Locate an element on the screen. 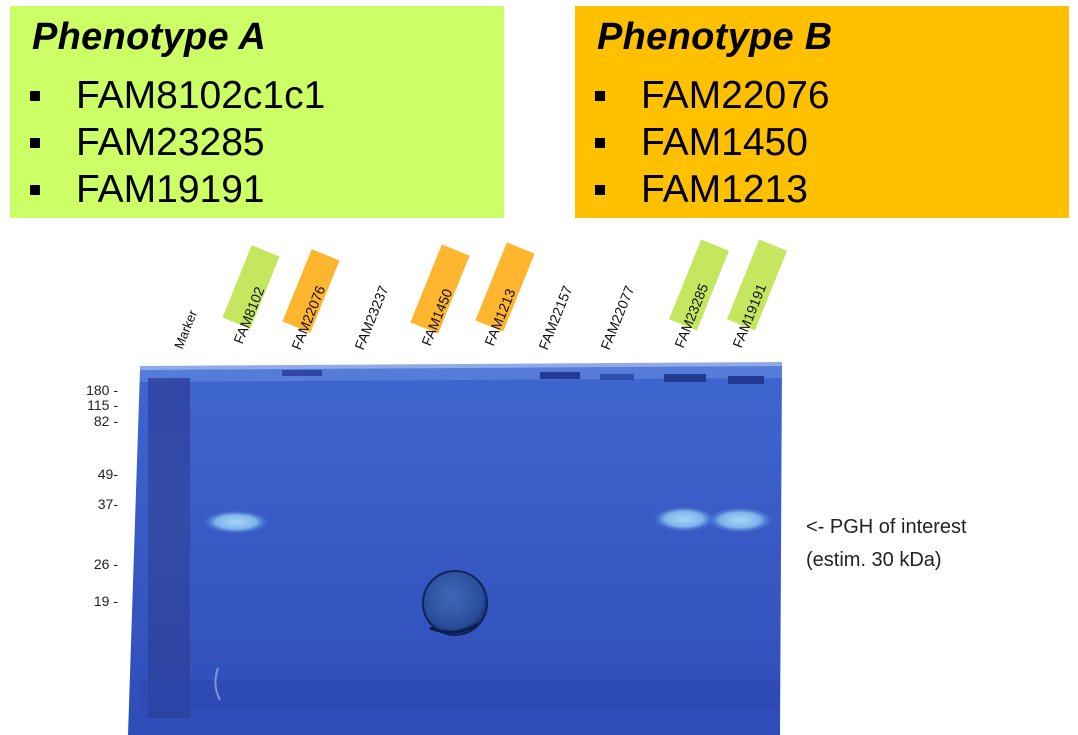 The height and width of the screenshot is (735, 1078). phenotype-b-box: Phenotype B FAM22076 FAM1450 FAM1213 is located at coordinates (822, 112).